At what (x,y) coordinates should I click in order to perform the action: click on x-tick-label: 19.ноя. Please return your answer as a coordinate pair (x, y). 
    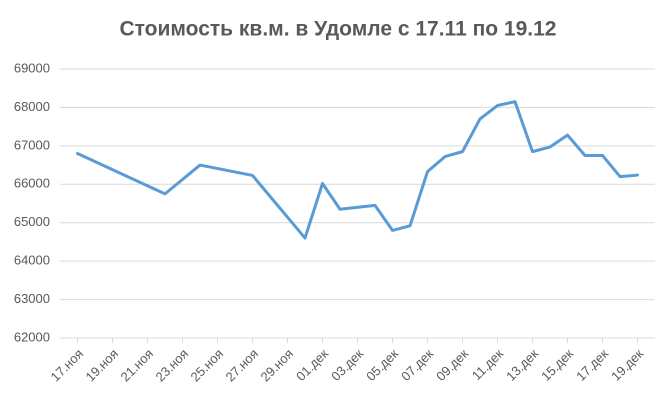
    Looking at the image, I should click on (101, 365).